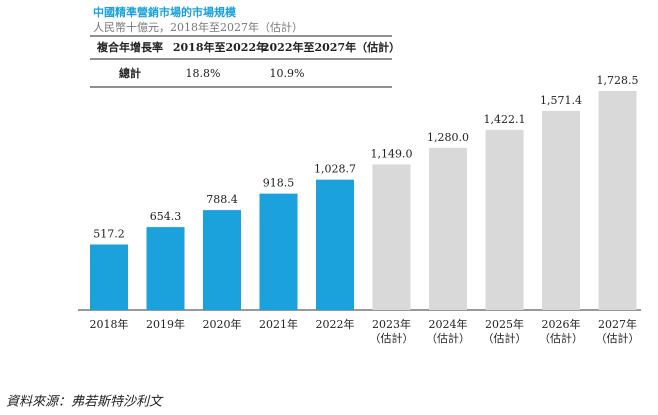  Describe the element at coordinates (504, 324) in the screenshot. I see `x-tick-label: 2025年` at that location.